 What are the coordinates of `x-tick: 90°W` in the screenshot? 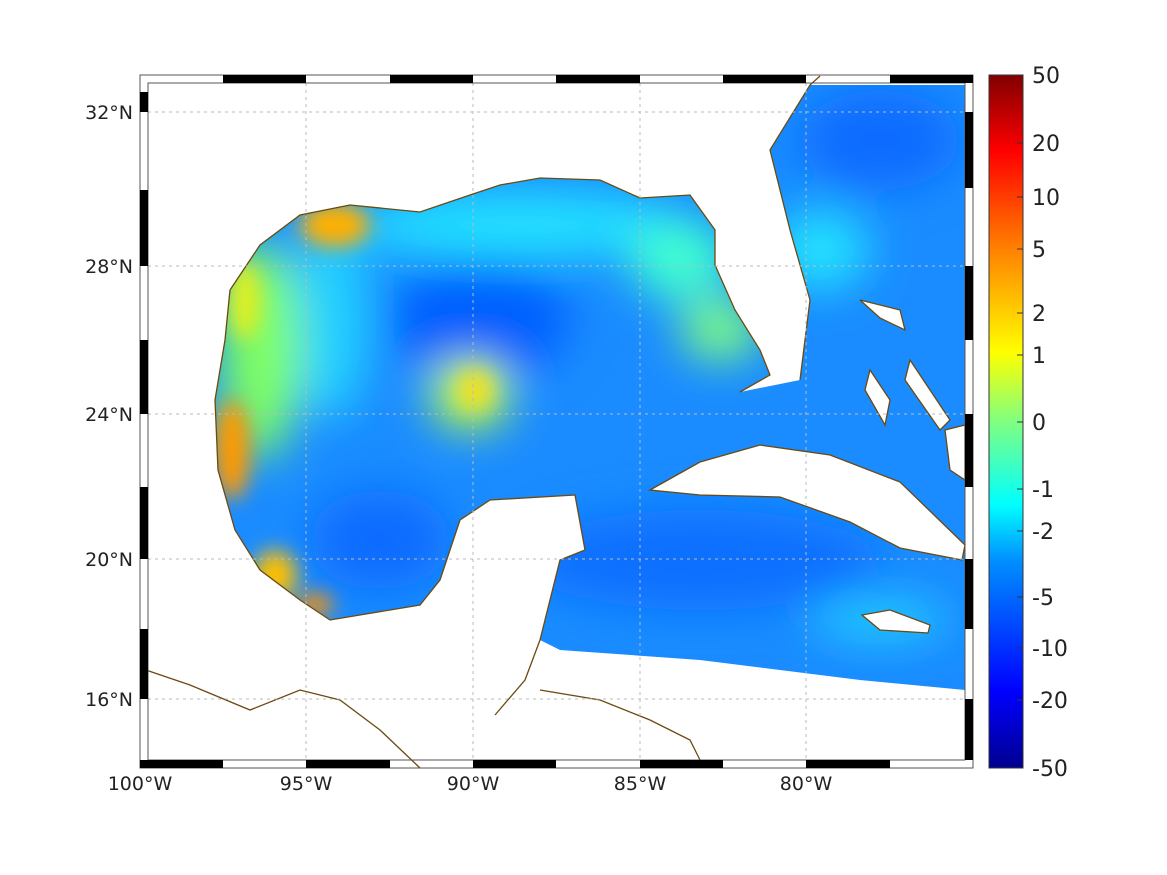 It's located at (473, 784).